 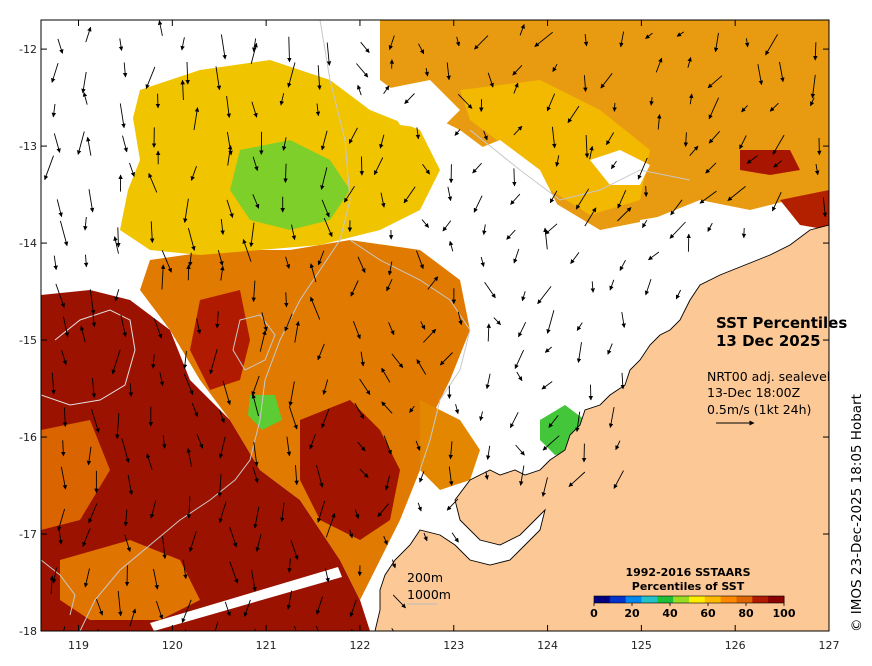 What do you see at coordinates (290, 185) in the screenshot?
I see `sst-zone-green-north` at bounding box center [290, 185].